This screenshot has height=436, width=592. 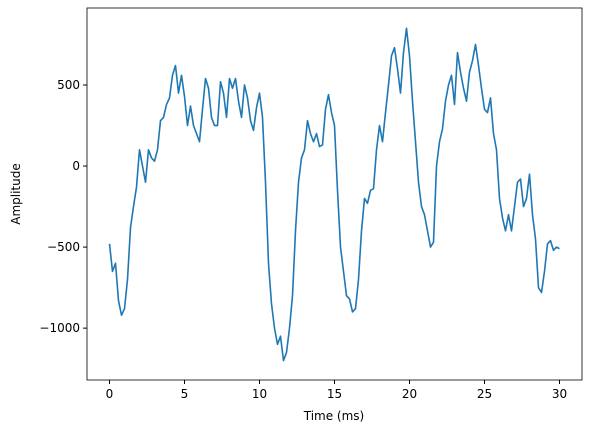 What do you see at coordinates (110, 394) in the screenshot?
I see `x-tick-label: 0` at bounding box center [110, 394].